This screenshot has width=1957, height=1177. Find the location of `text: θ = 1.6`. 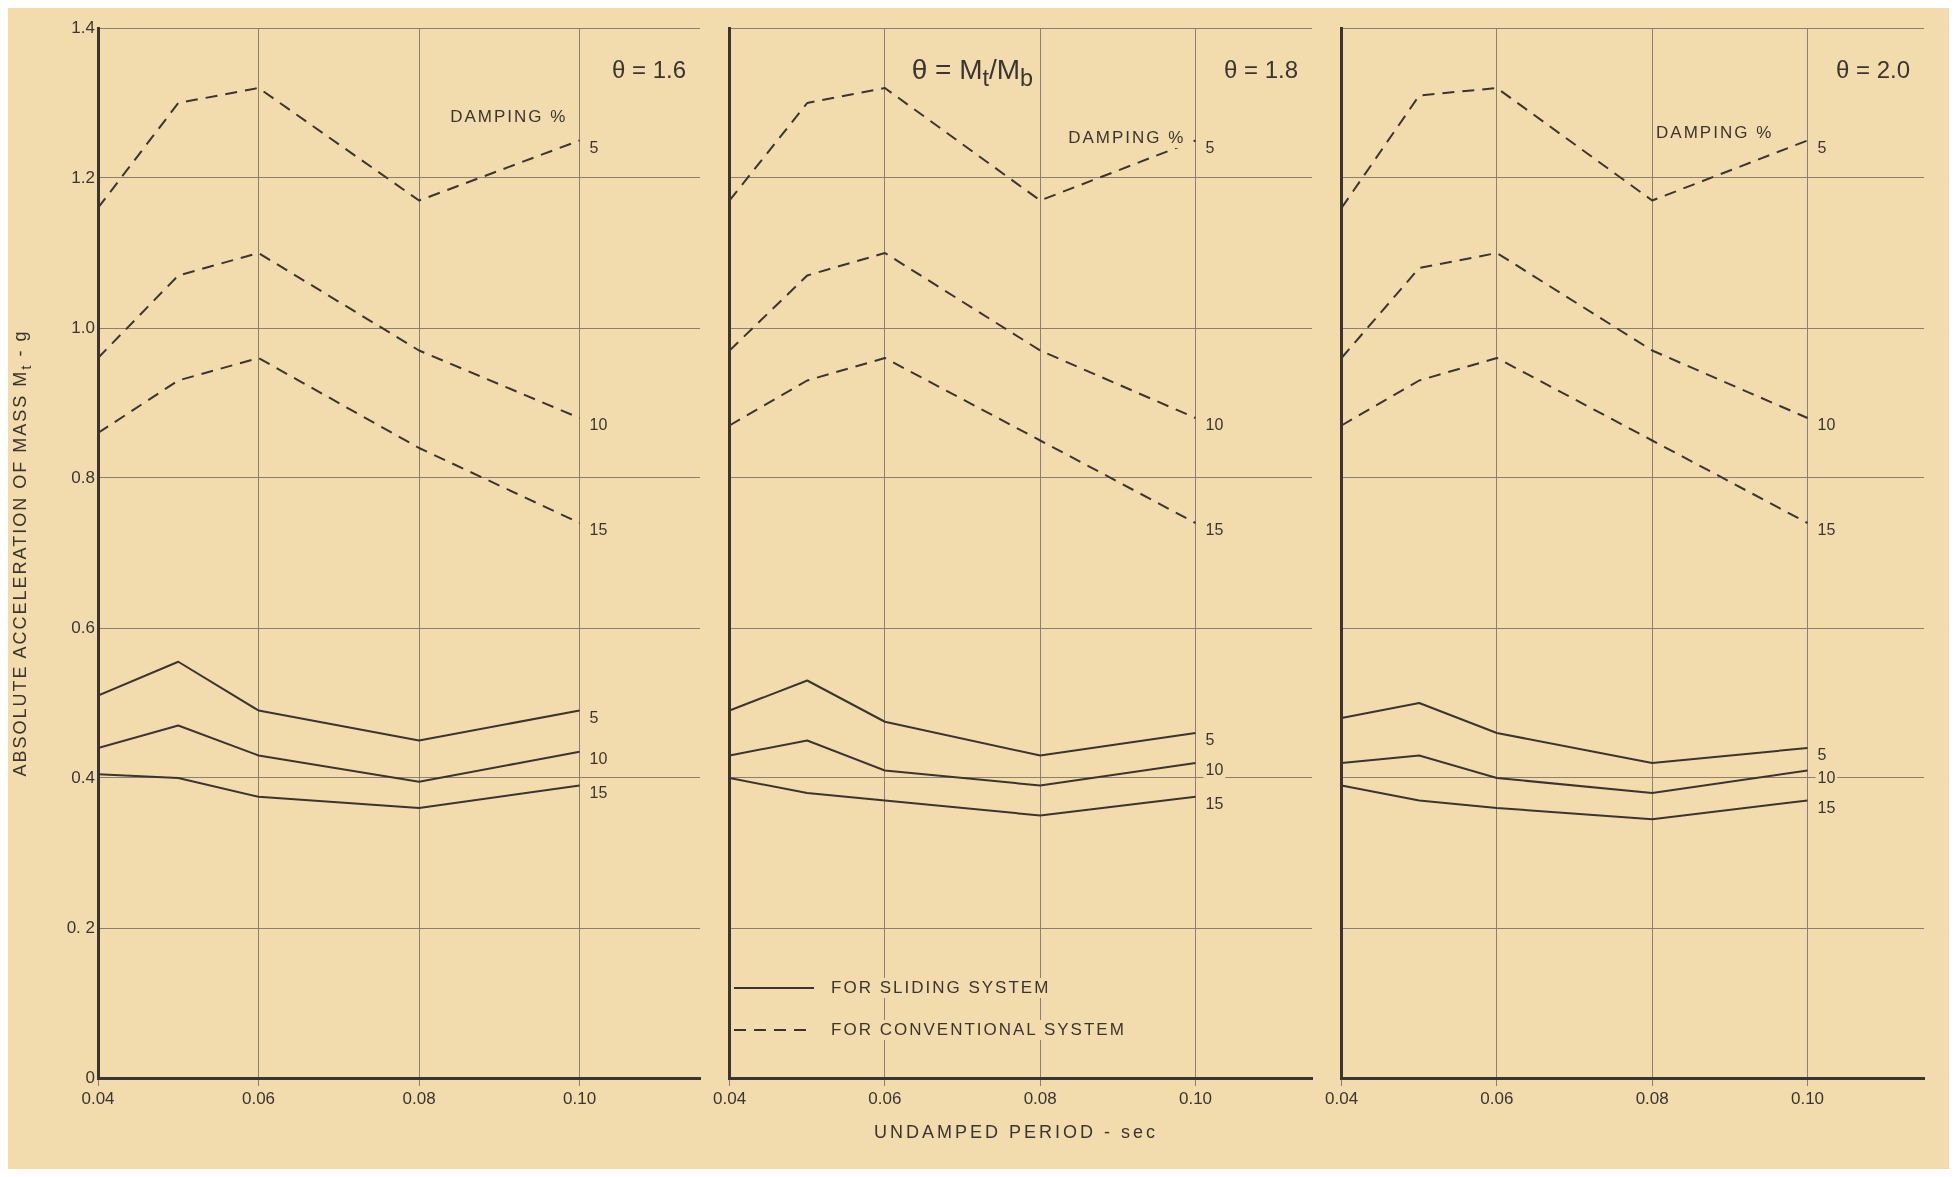

text: θ = 1.6 is located at coordinates (648, 70).